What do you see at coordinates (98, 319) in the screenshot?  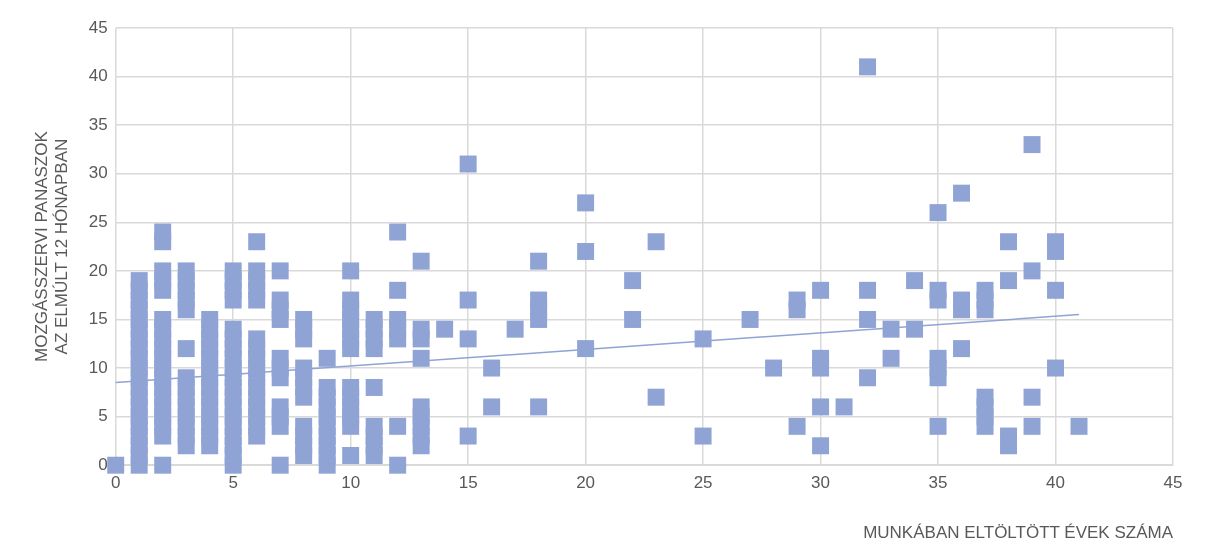 I see `y-tick-label: 15` at bounding box center [98, 319].